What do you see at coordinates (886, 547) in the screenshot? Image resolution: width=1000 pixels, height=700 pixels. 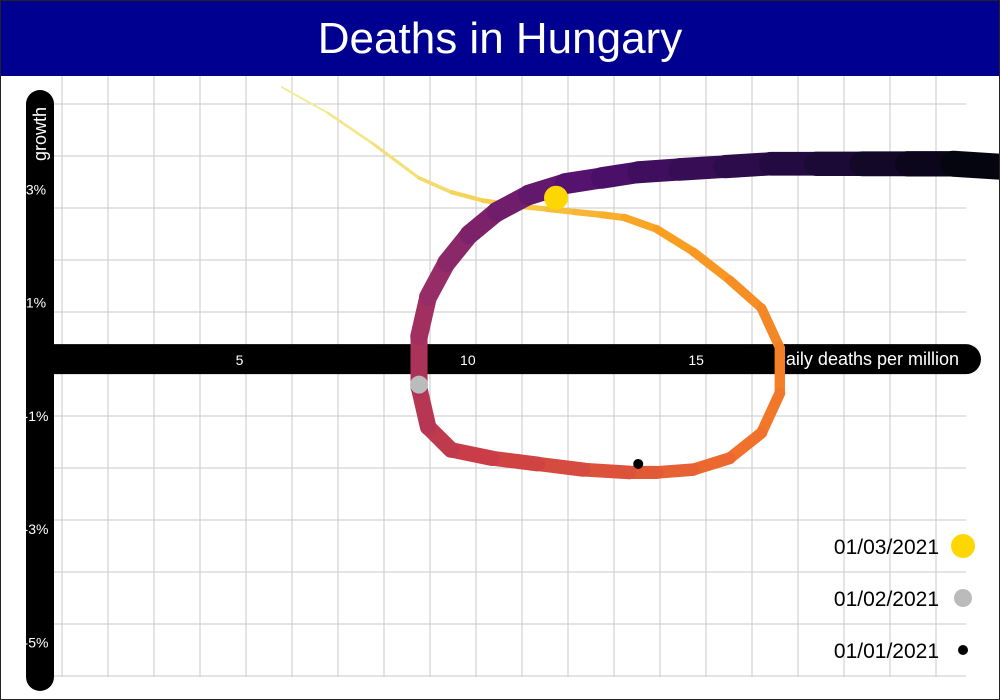 I see `legend-label: 01/03/2021` at bounding box center [886, 547].